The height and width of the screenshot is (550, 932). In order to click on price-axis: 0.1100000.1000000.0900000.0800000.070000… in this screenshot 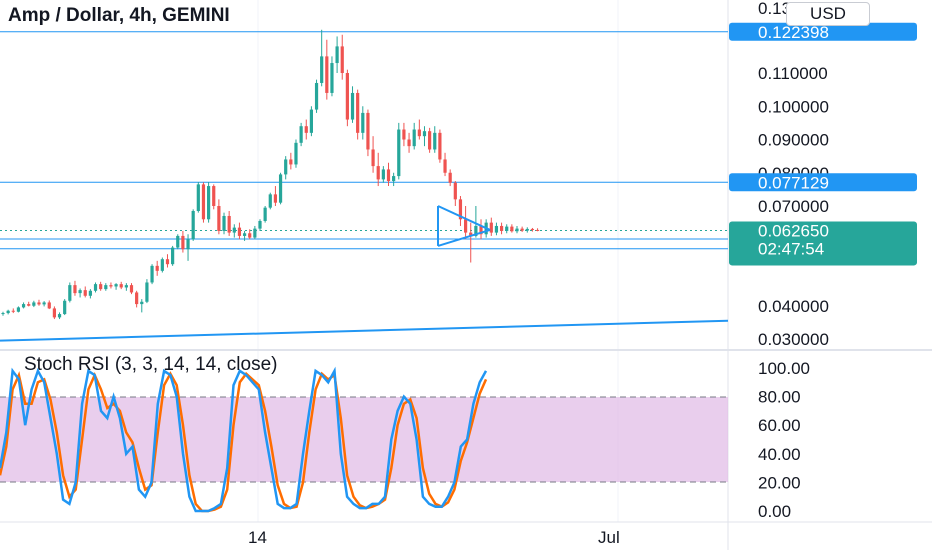, I will do `click(793, 206)`.